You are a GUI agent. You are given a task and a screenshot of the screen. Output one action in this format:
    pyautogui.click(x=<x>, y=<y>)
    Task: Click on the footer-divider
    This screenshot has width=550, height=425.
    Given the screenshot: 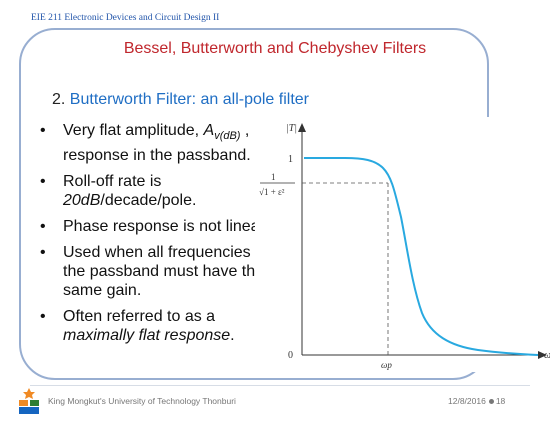 What is the action you would take?
    pyautogui.click(x=280, y=385)
    